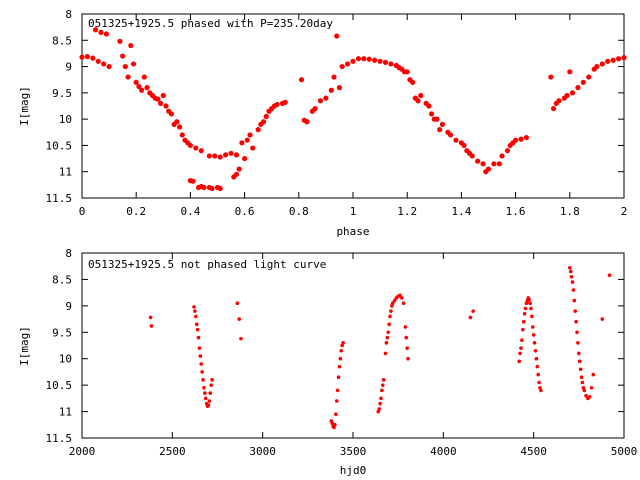 Image resolution: width=640 pixels, height=480 pixels. What do you see at coordinates (82, 451) in the screenshot?
I see `unphased-x-tick-label: 2000` at bounding box center [82, 451].